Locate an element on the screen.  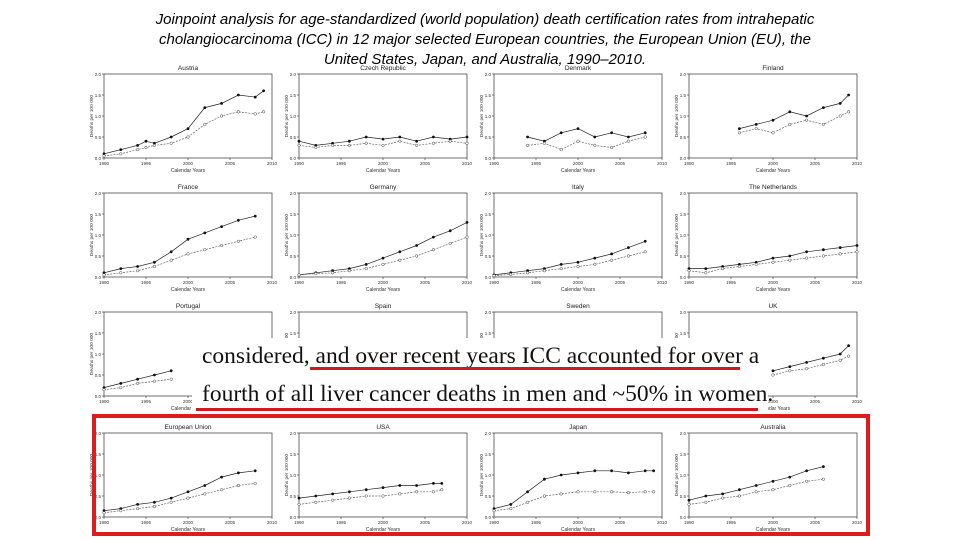
y-tick-label: 2.0 is located at coordinates (488, 433).